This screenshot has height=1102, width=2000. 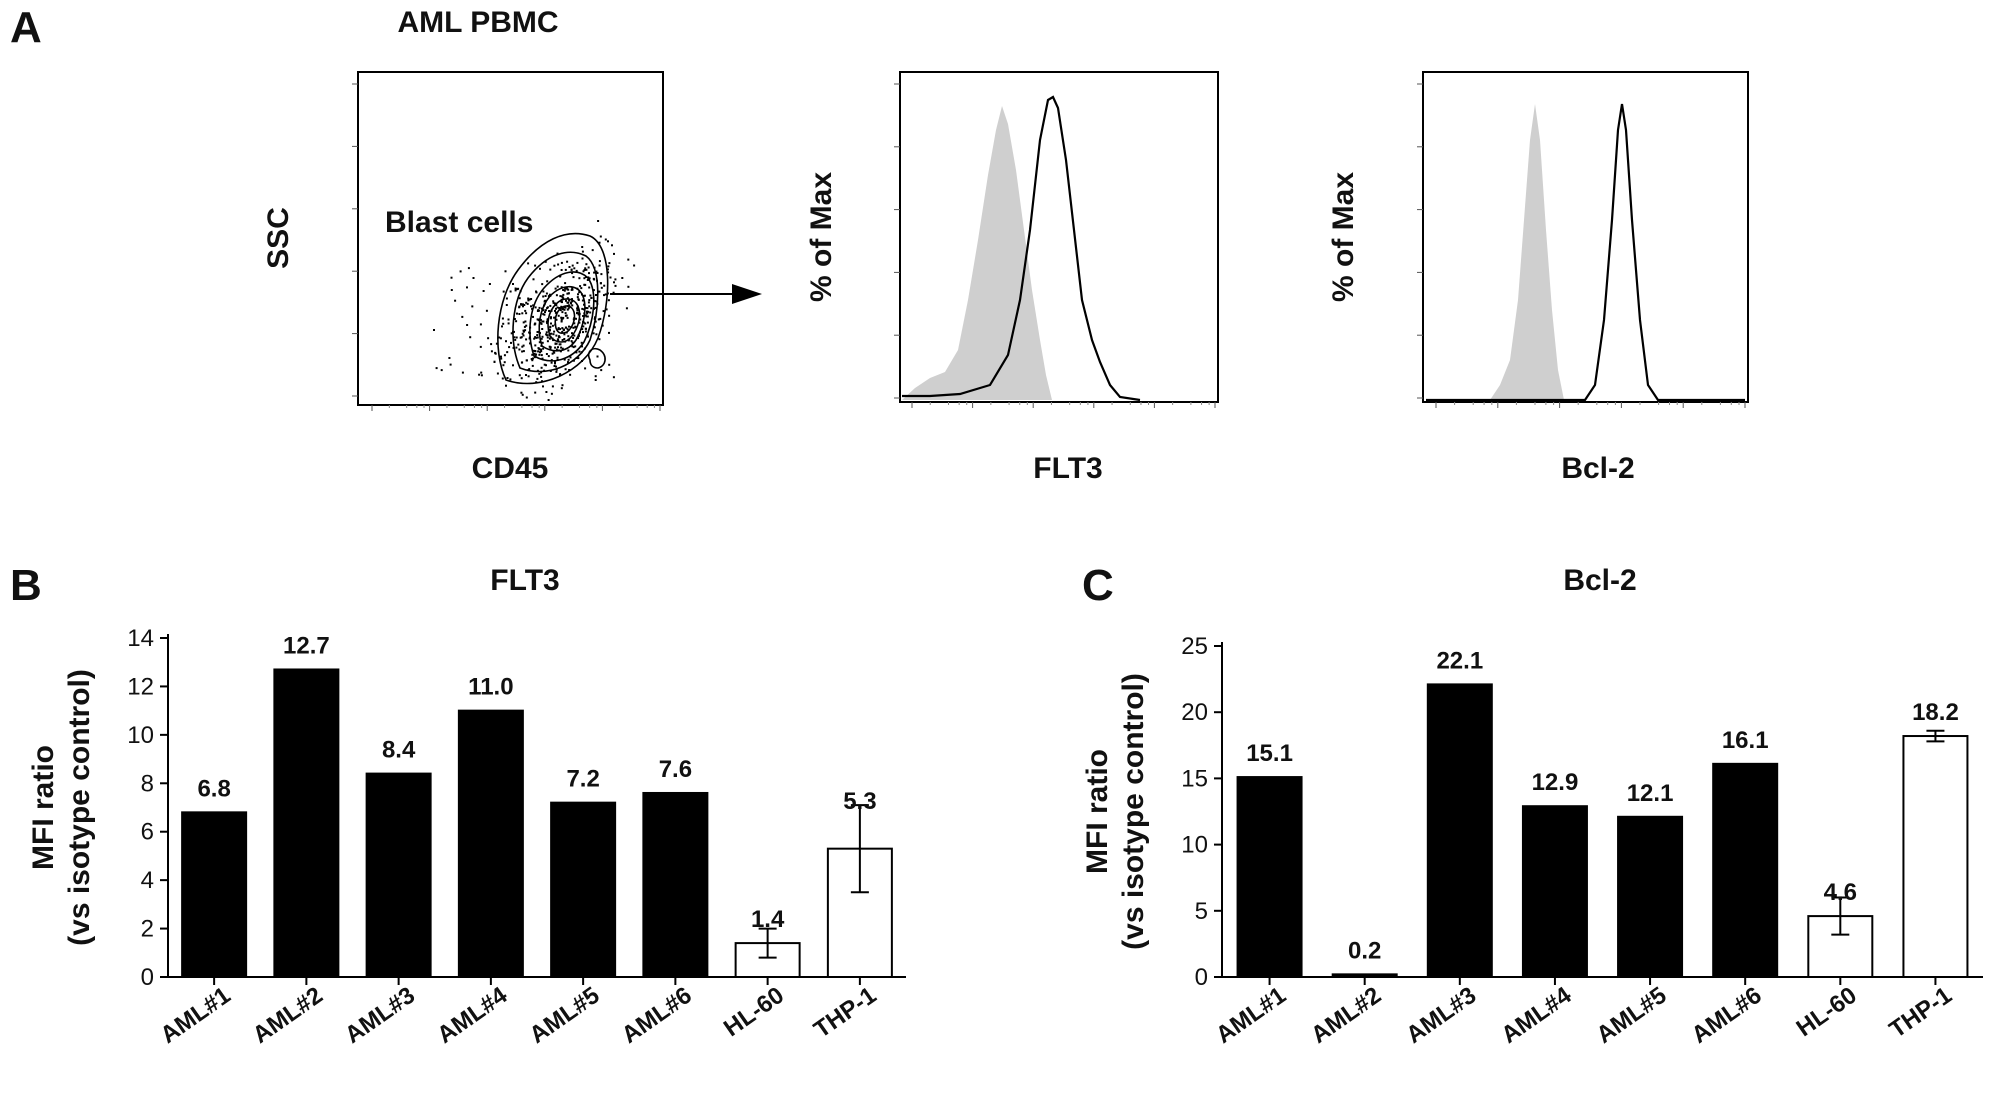 I want to click on chart-title: Bcl-2, so click(x=1599, y=580).